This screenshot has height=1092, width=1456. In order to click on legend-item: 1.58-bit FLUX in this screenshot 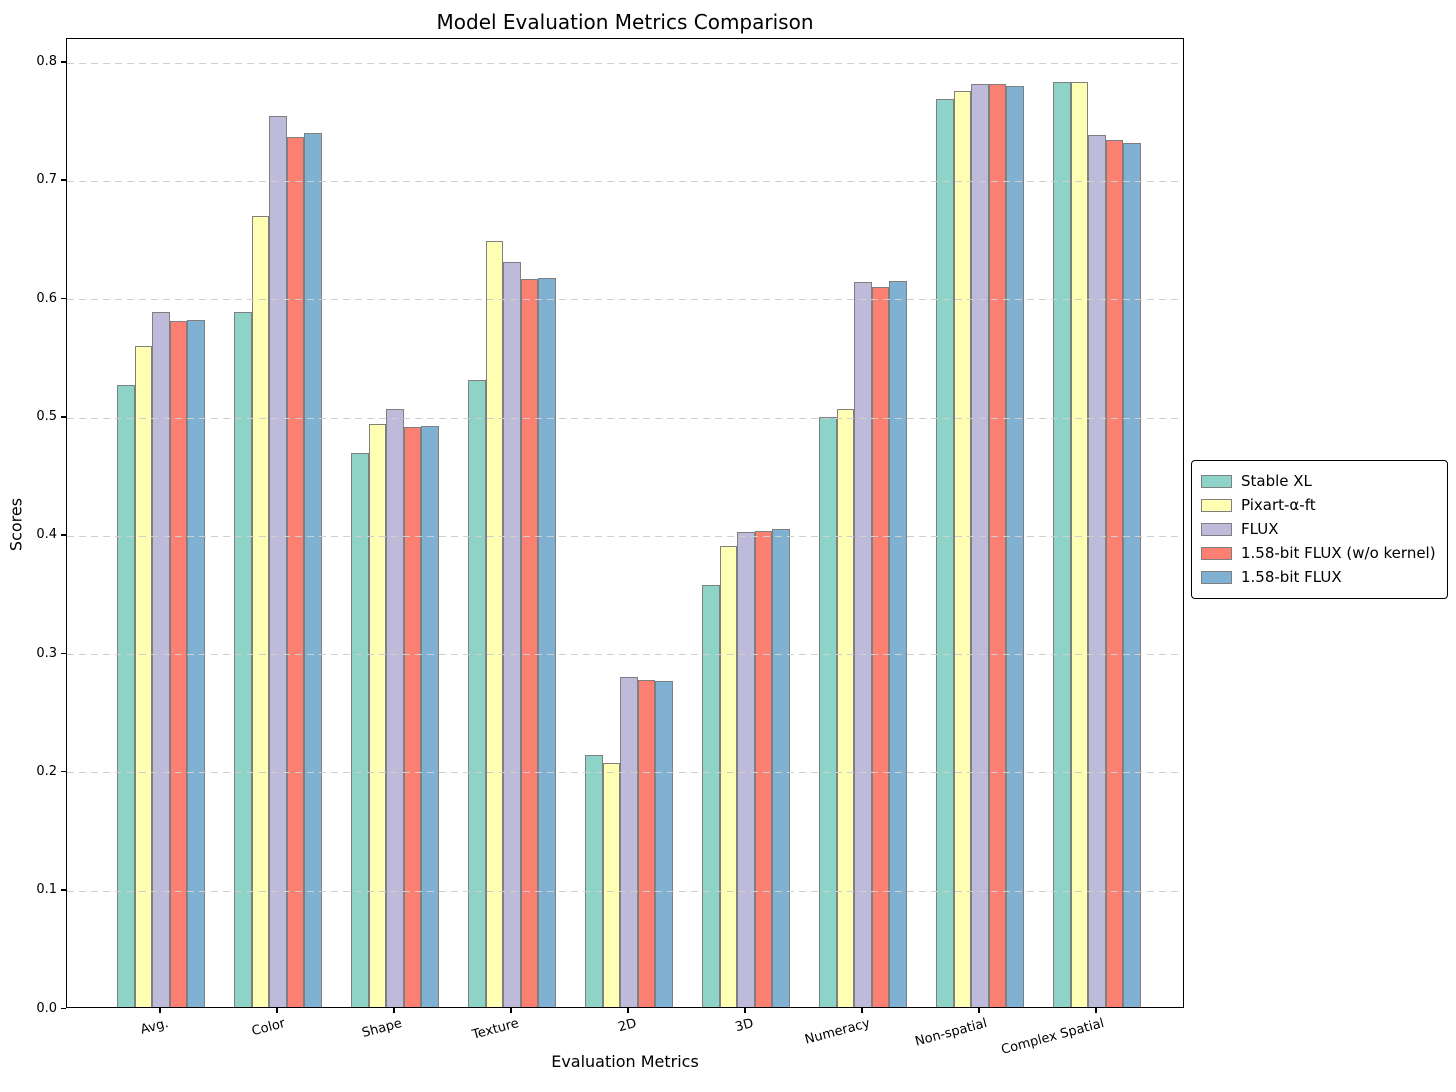, I will do `click(1319, 577)`.